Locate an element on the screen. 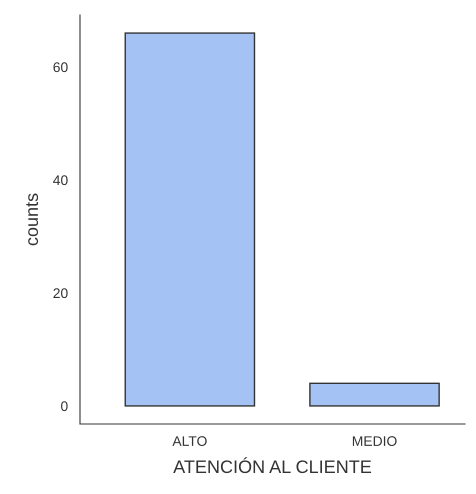  x-tick-label: MEDIO is located at coordinates (374, 441).